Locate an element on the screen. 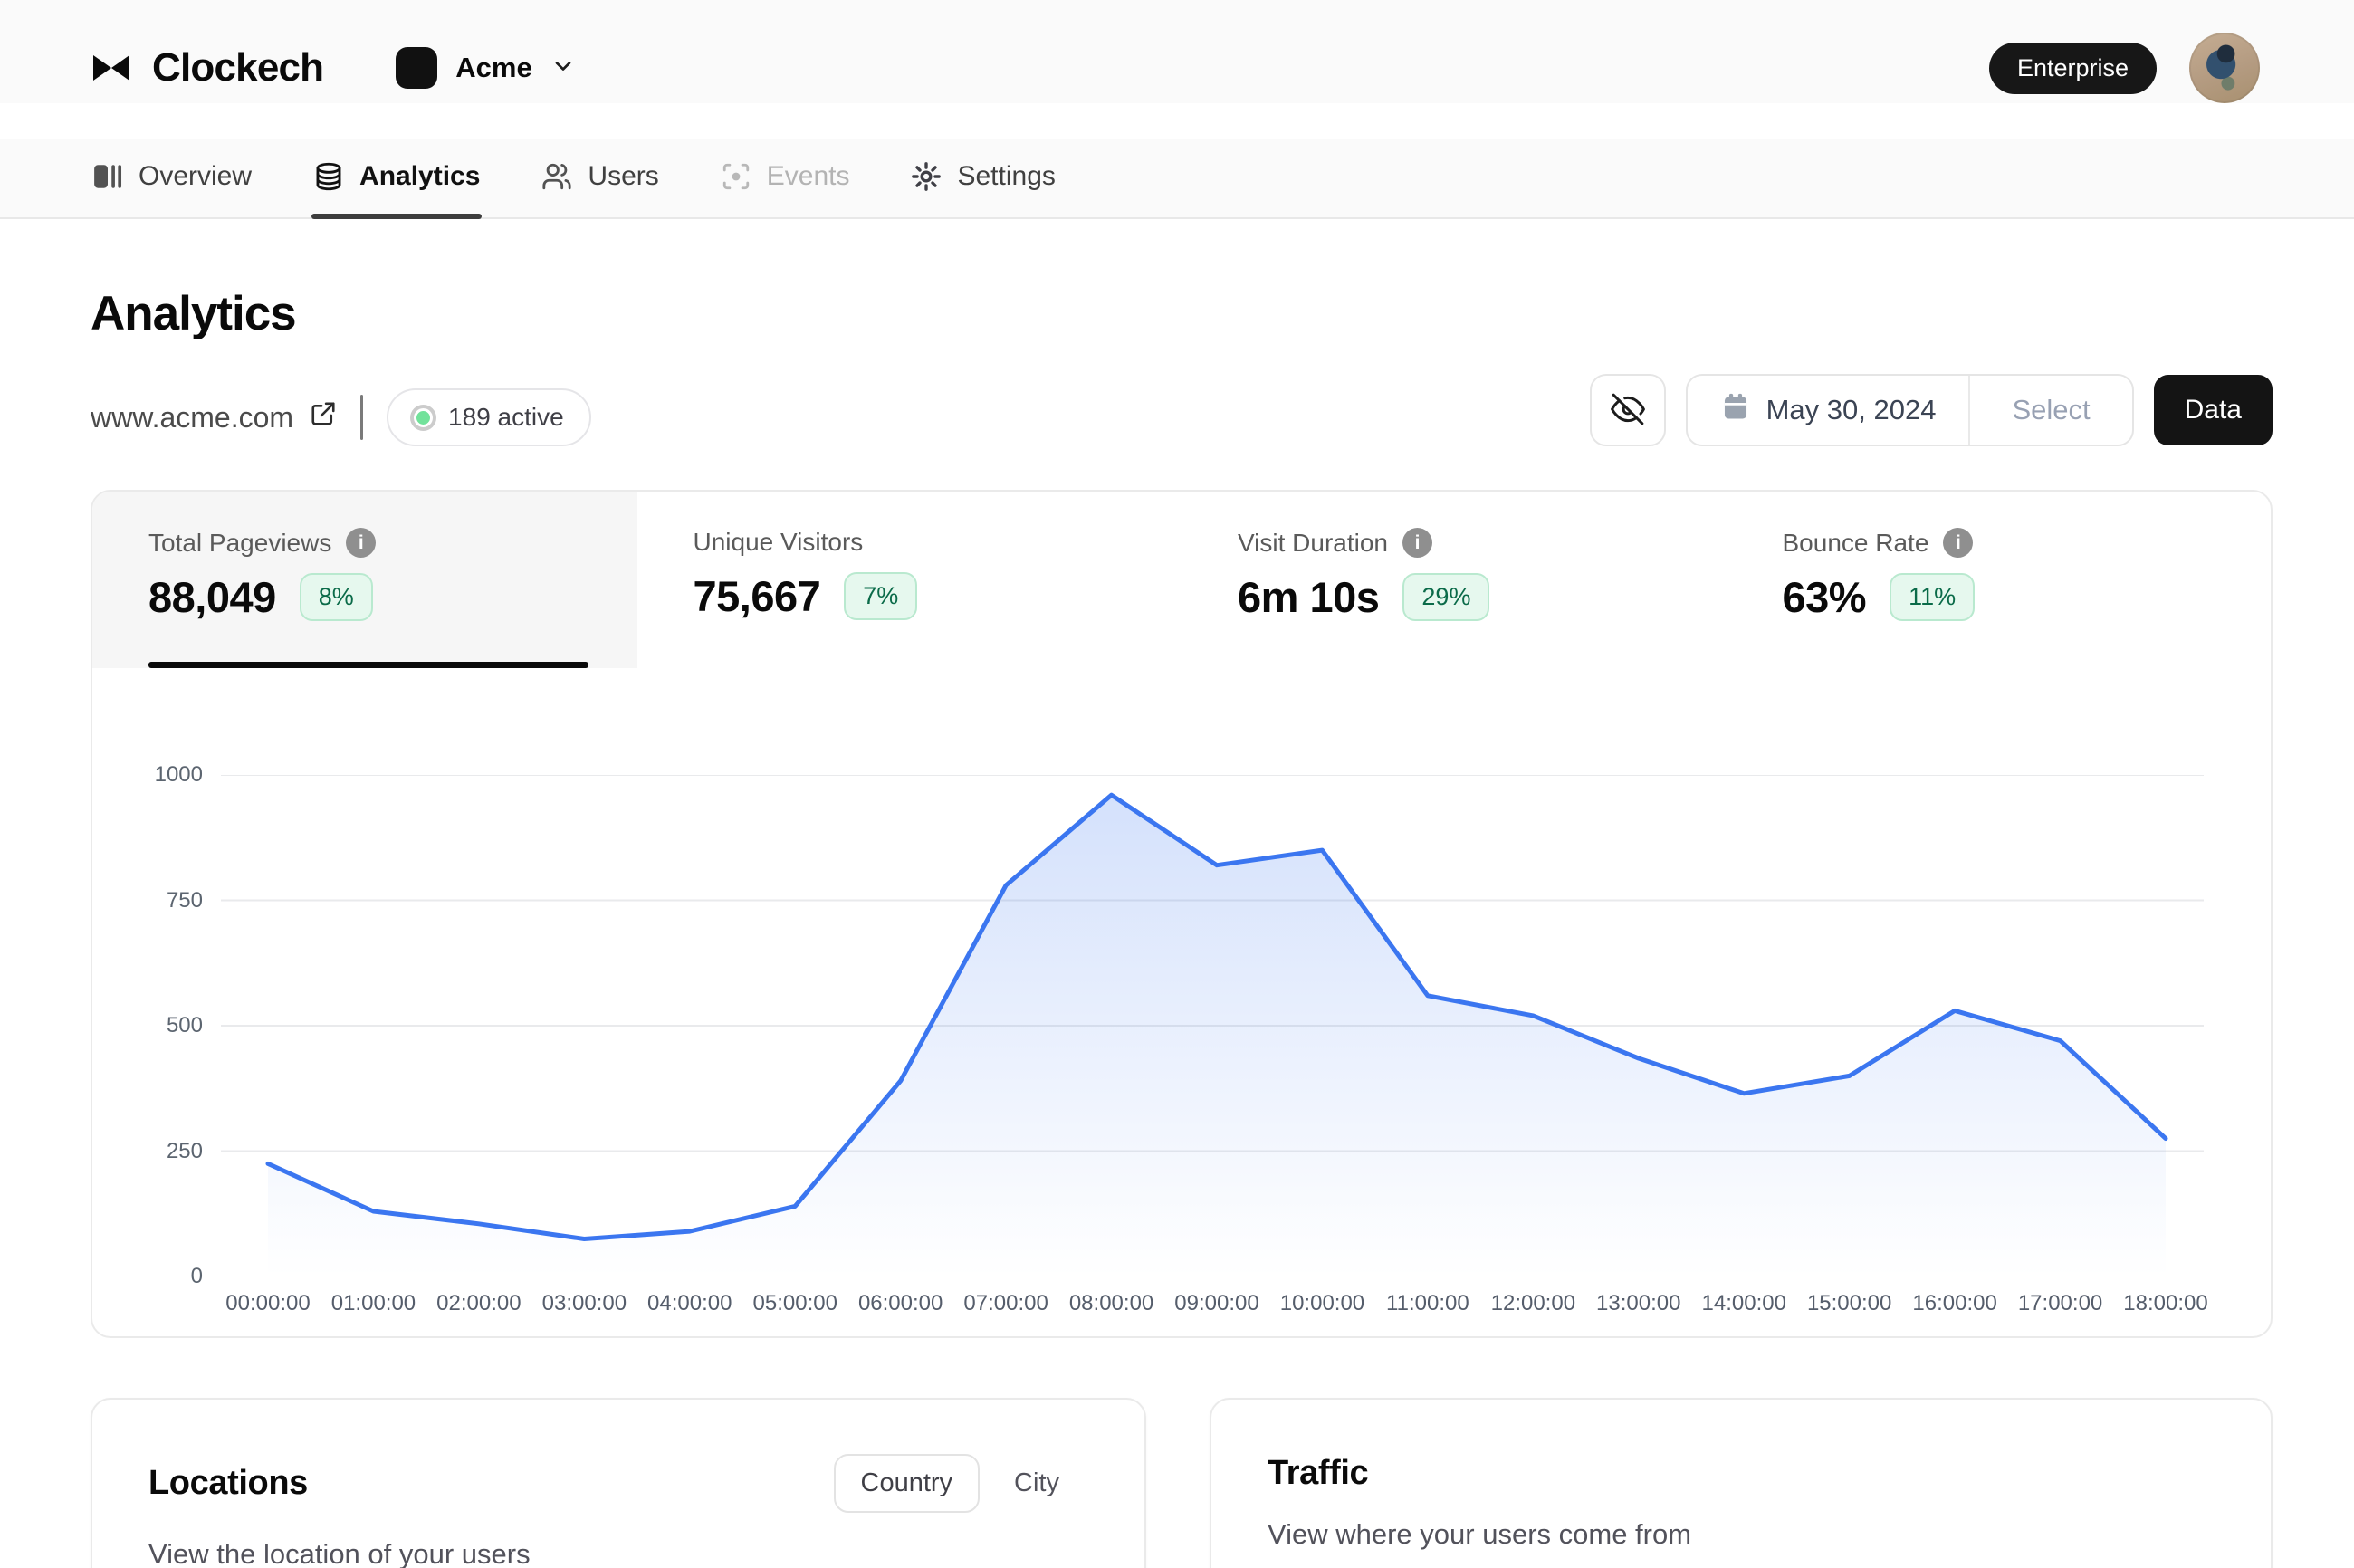  eye-off-icon is located at coordinates (1627, 410).